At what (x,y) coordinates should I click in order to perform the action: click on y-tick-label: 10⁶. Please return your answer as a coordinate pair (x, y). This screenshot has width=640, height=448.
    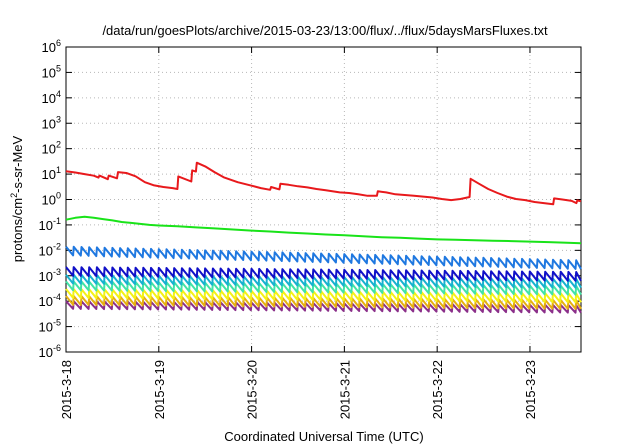
    Looking at the image, I should click on (51, 46).